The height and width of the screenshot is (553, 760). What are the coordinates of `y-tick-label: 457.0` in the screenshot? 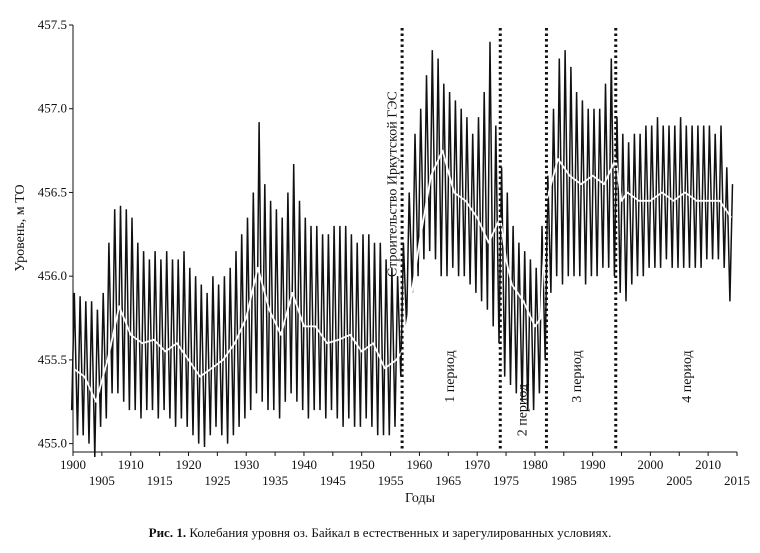 It's located at (52, 108).